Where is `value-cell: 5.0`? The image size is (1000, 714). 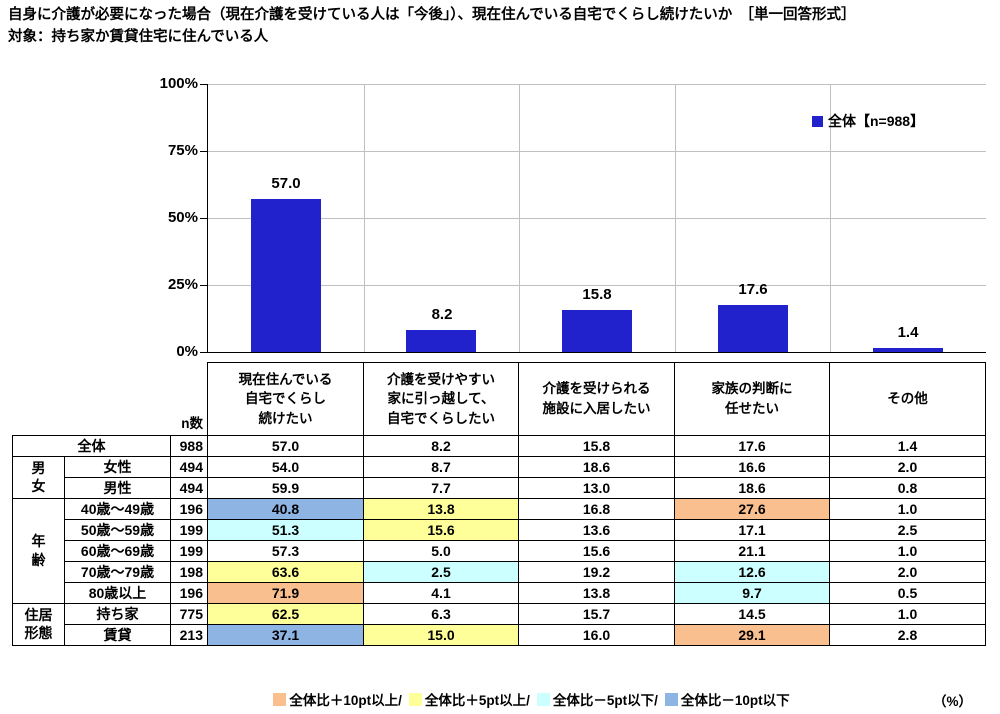 value-cell: 5.0 is located at coordinates (441, 550).